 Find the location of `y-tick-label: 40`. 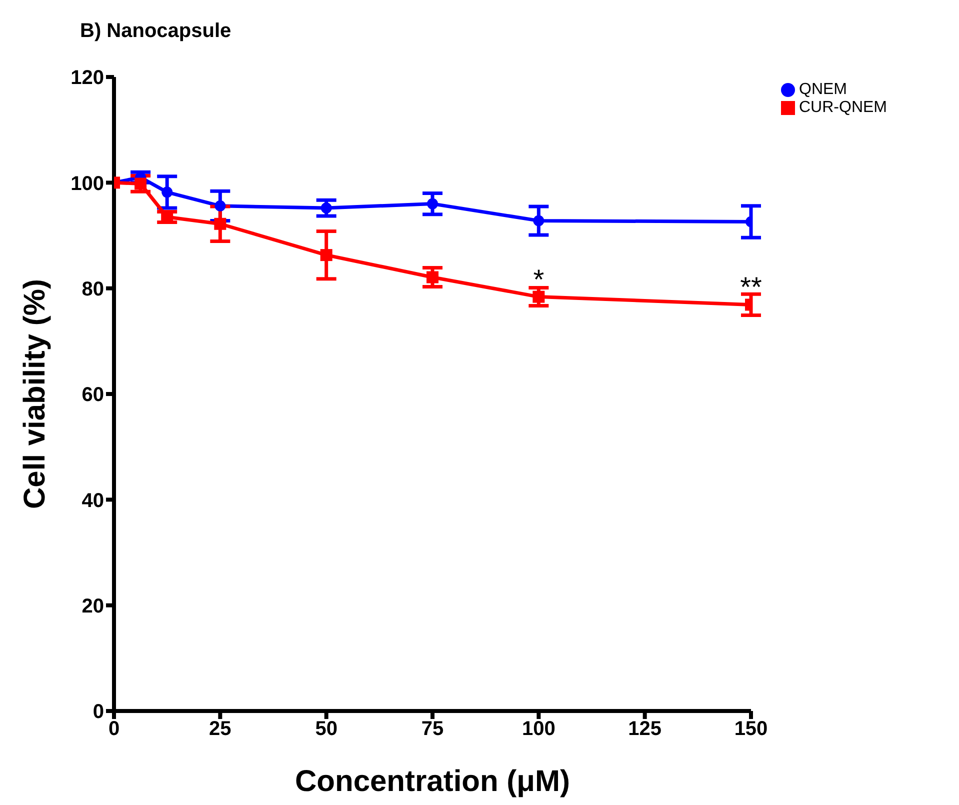

y-tick-label: 40 is located at coordinates (93, 501).